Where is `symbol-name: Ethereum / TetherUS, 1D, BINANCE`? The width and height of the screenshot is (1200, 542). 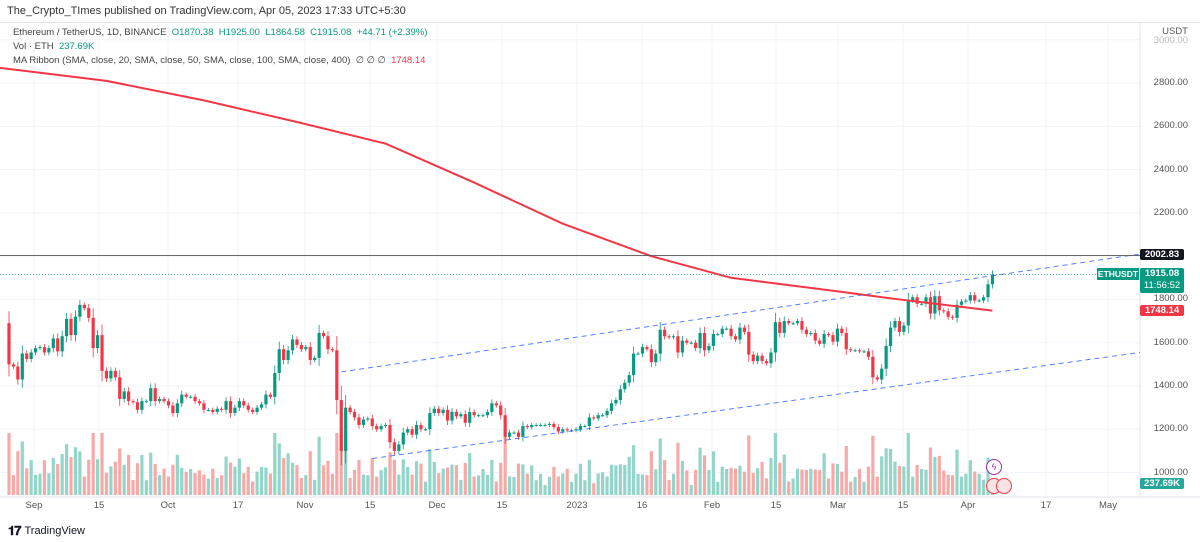
symbol-name: Ethereum / TetherUS, 1D, BINANCE is located at coordinates (90, 32).